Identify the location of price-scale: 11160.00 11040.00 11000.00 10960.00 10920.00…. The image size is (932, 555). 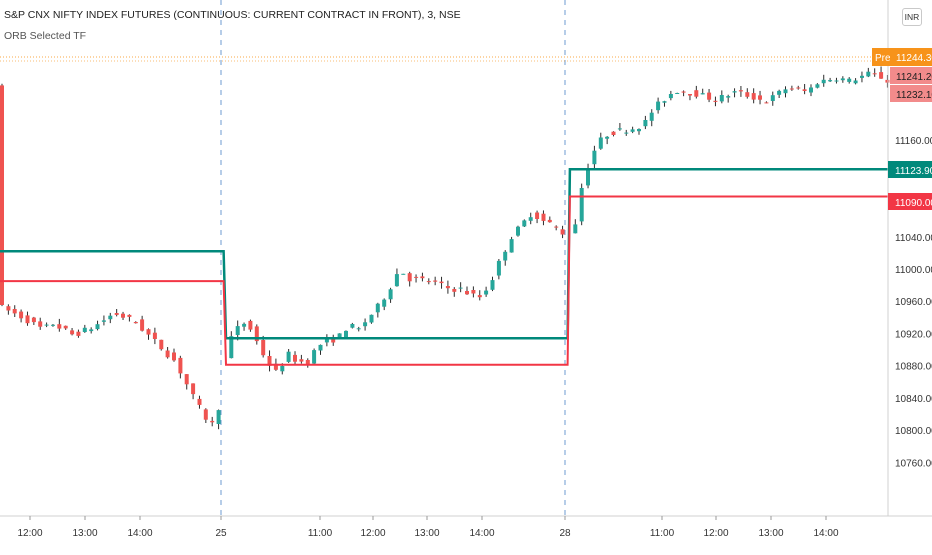
(913, 302).